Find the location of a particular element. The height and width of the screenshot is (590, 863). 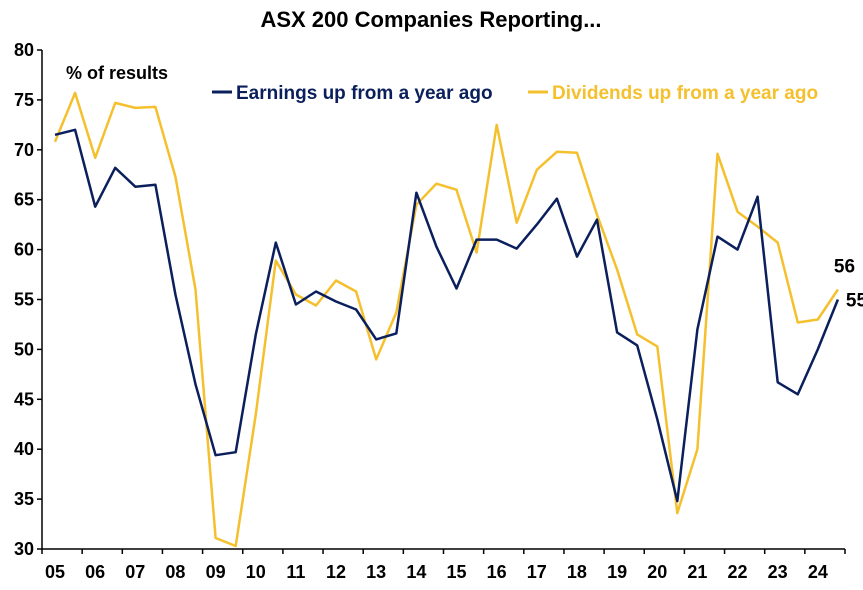

x-tick-label: 23 is located at coordinates (778, 572).